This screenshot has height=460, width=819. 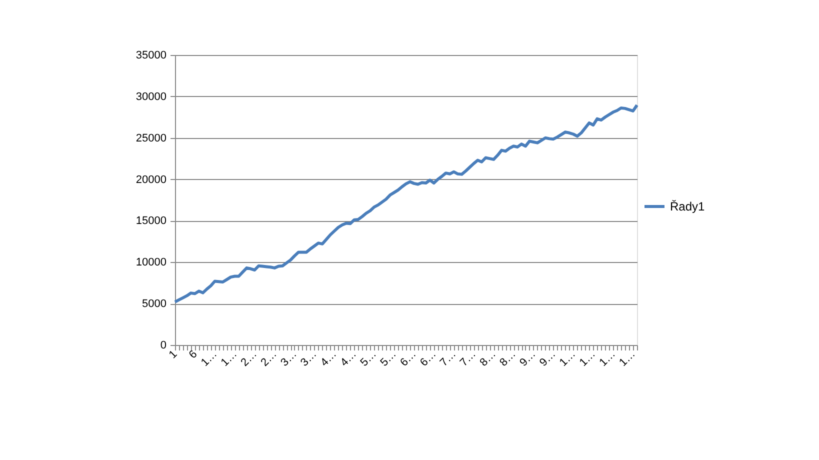 What do you see at coordinates (151, 180) in the screenshot?
I see `y-tick-label: 20000` at bounding box center [151, 180].